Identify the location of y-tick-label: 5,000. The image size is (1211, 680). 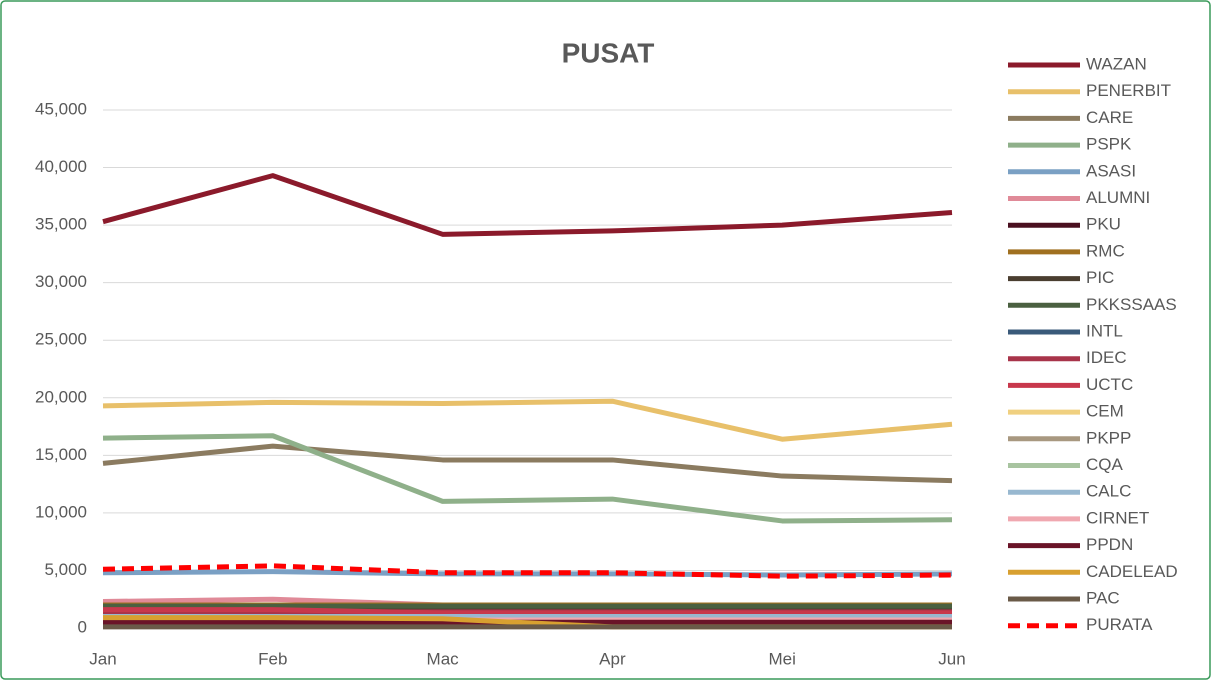
(65, 569).